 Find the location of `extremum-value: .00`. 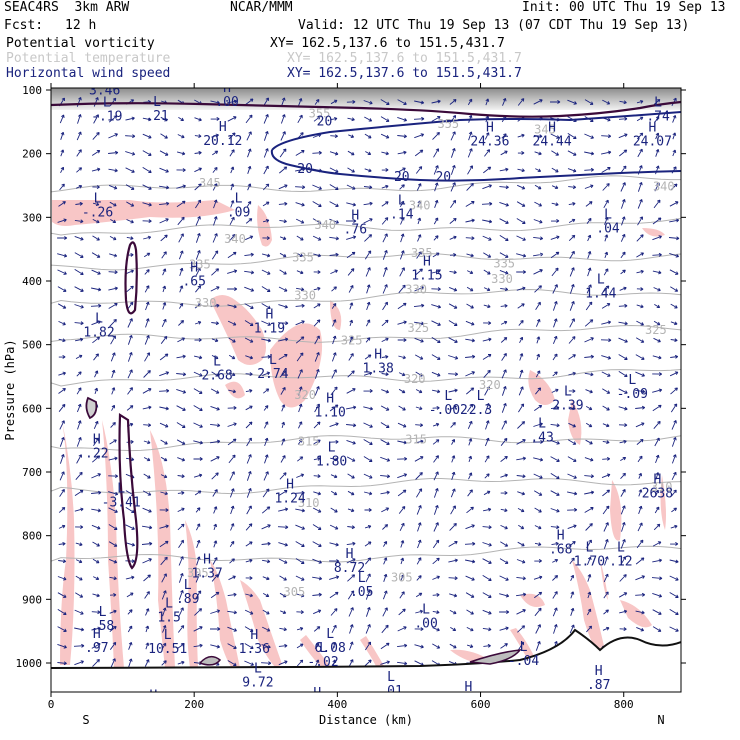

extremum-value: .00 is located at coordinates (226, 102).